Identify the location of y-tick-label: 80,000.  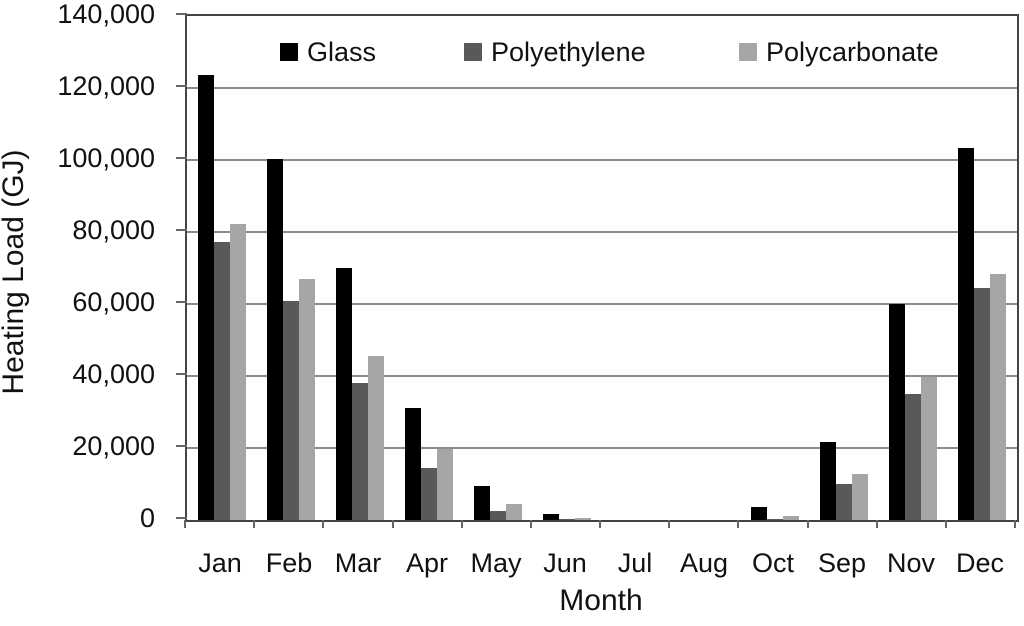
(113, 230).